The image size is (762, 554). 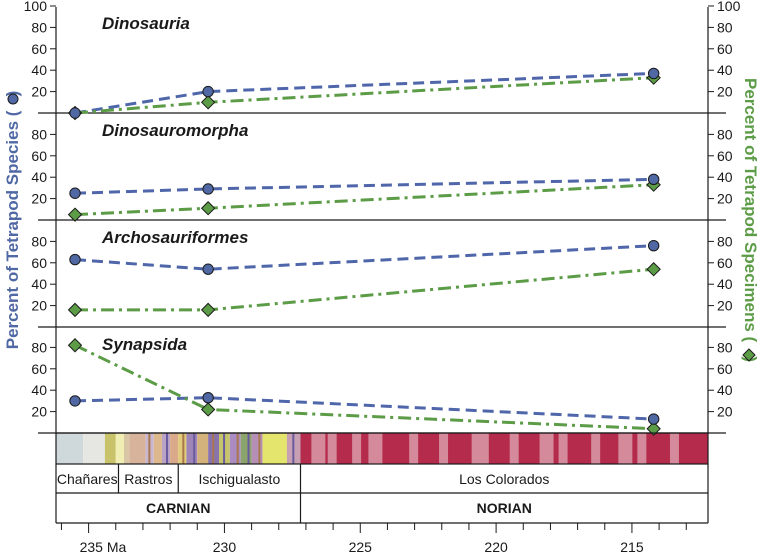 I want to click on stage-label: NORIAN, so click(x=504, y=508).